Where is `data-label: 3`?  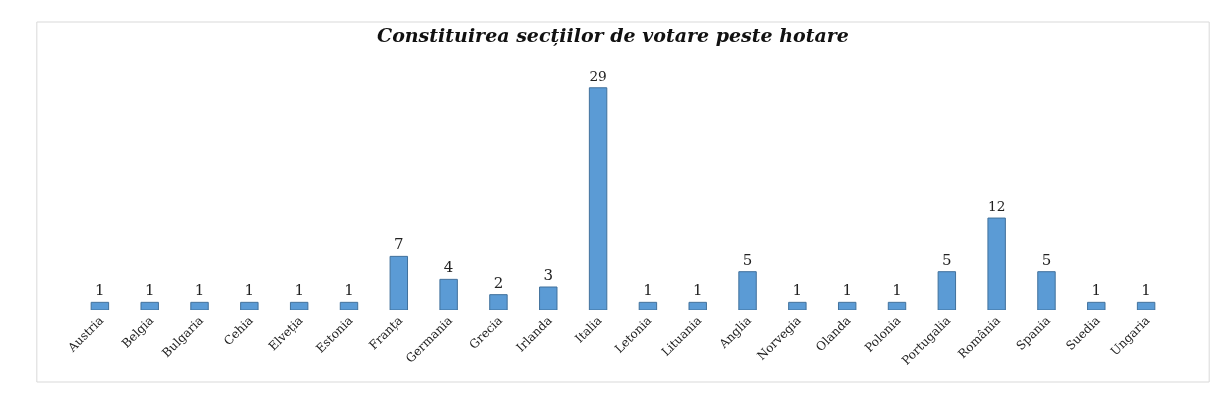
data-label: 3 is located at coordinates (548, 275).